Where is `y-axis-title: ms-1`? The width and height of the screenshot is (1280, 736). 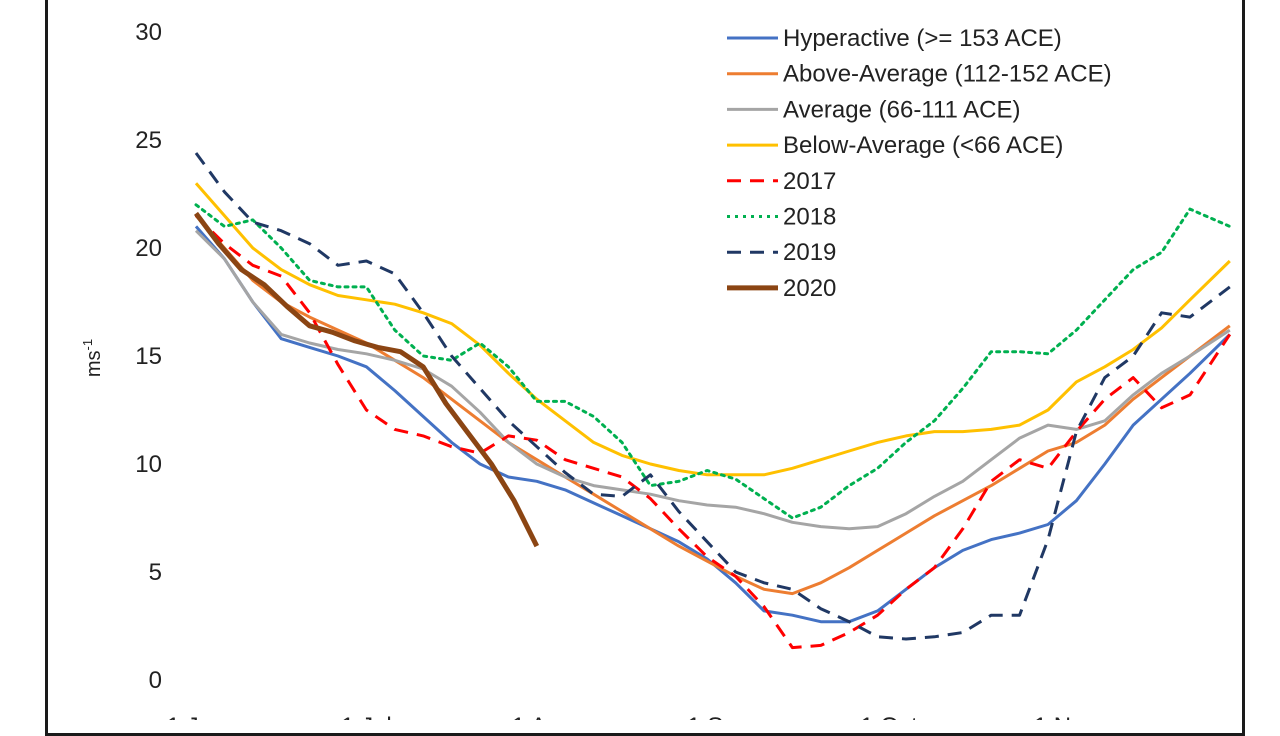 y-axis-title: ms-1 is located at coordinates (92, 358).